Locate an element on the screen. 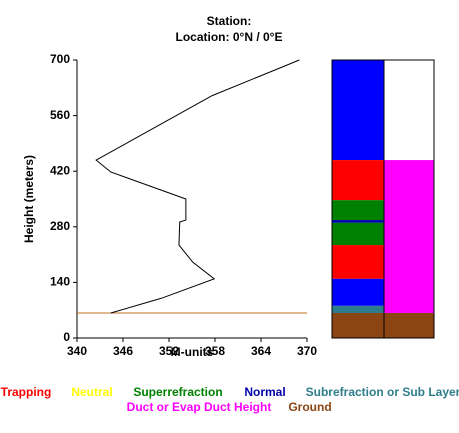 The width and height of the screenshot is (459, 433). x-tick-label: 370 is located at coordinates (307, 351).